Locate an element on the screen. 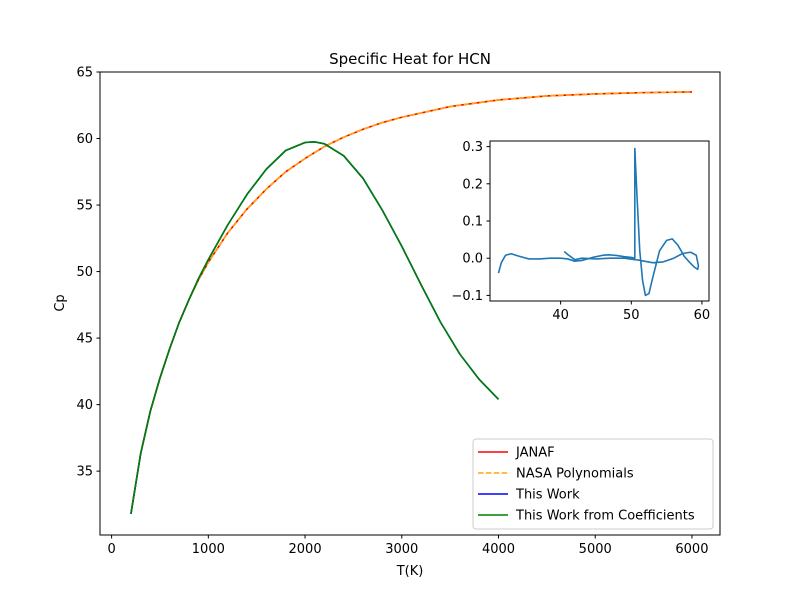 Image resolution: width=800 pixels, height=600 pixels. inset-x-tick-label: 60 is located at coordinates (702, 315).